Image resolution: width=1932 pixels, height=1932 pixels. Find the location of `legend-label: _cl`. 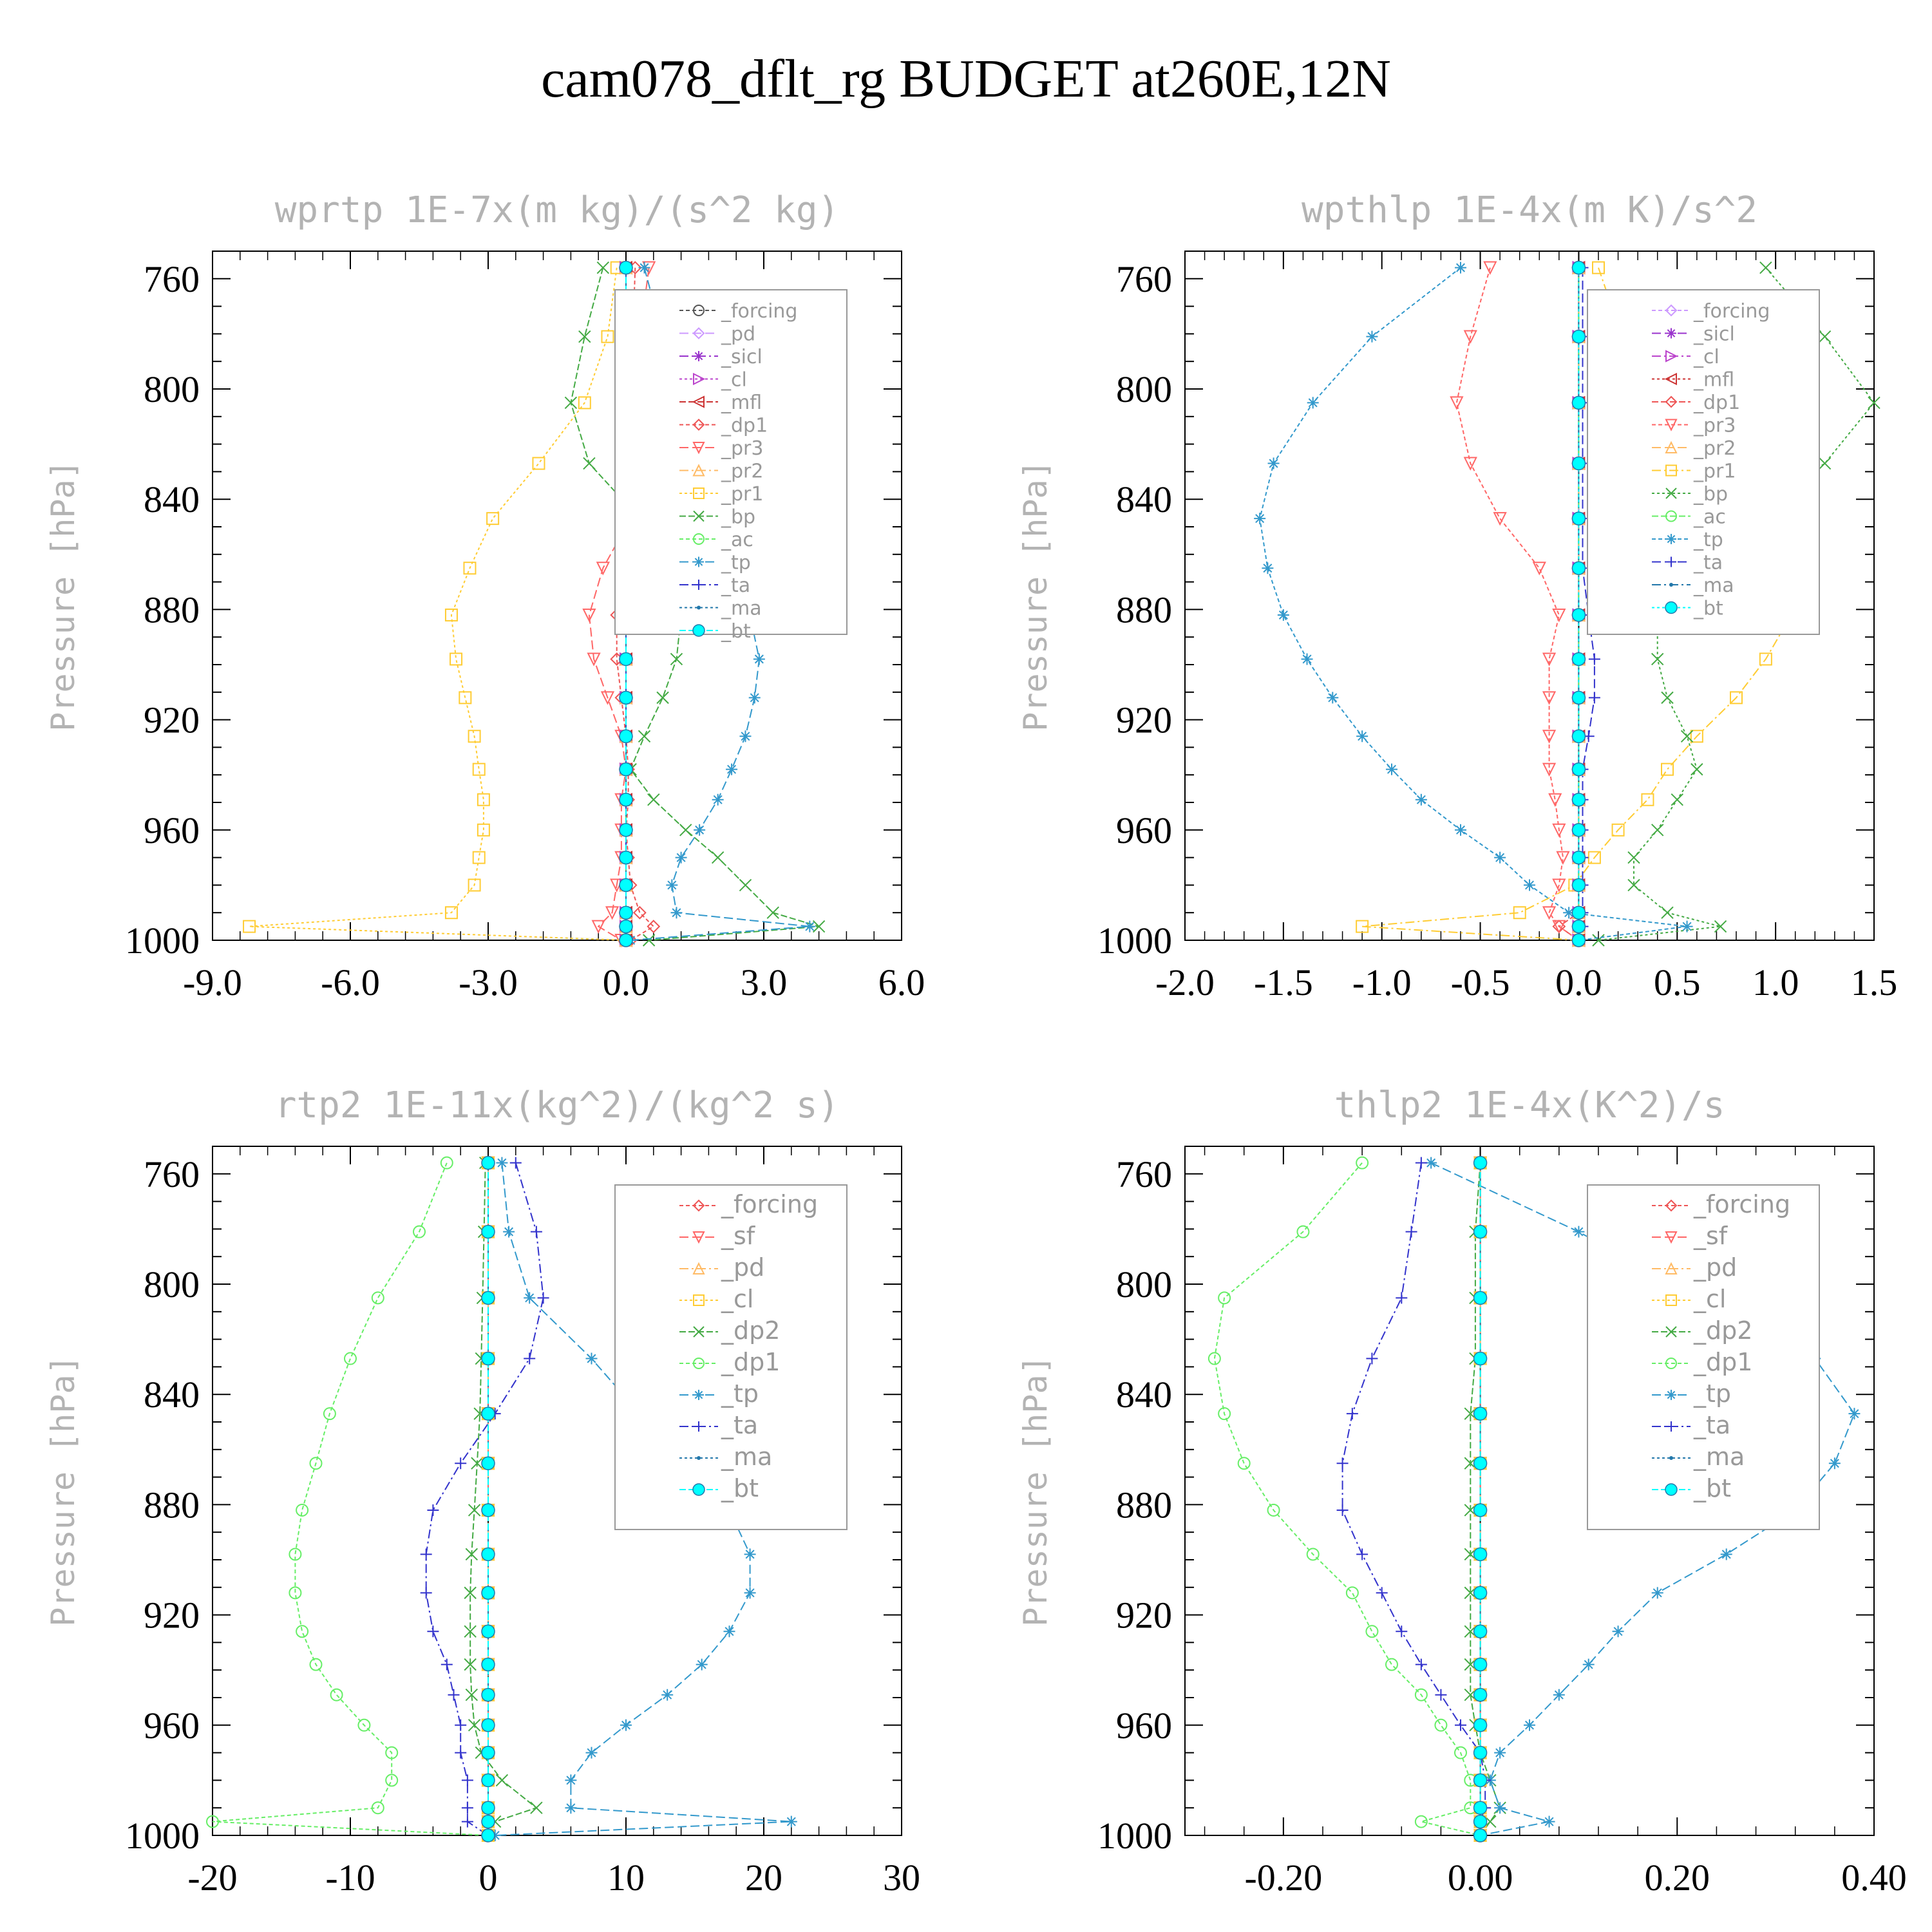

legend-label: _cl is located at coordinates (1706, 357).